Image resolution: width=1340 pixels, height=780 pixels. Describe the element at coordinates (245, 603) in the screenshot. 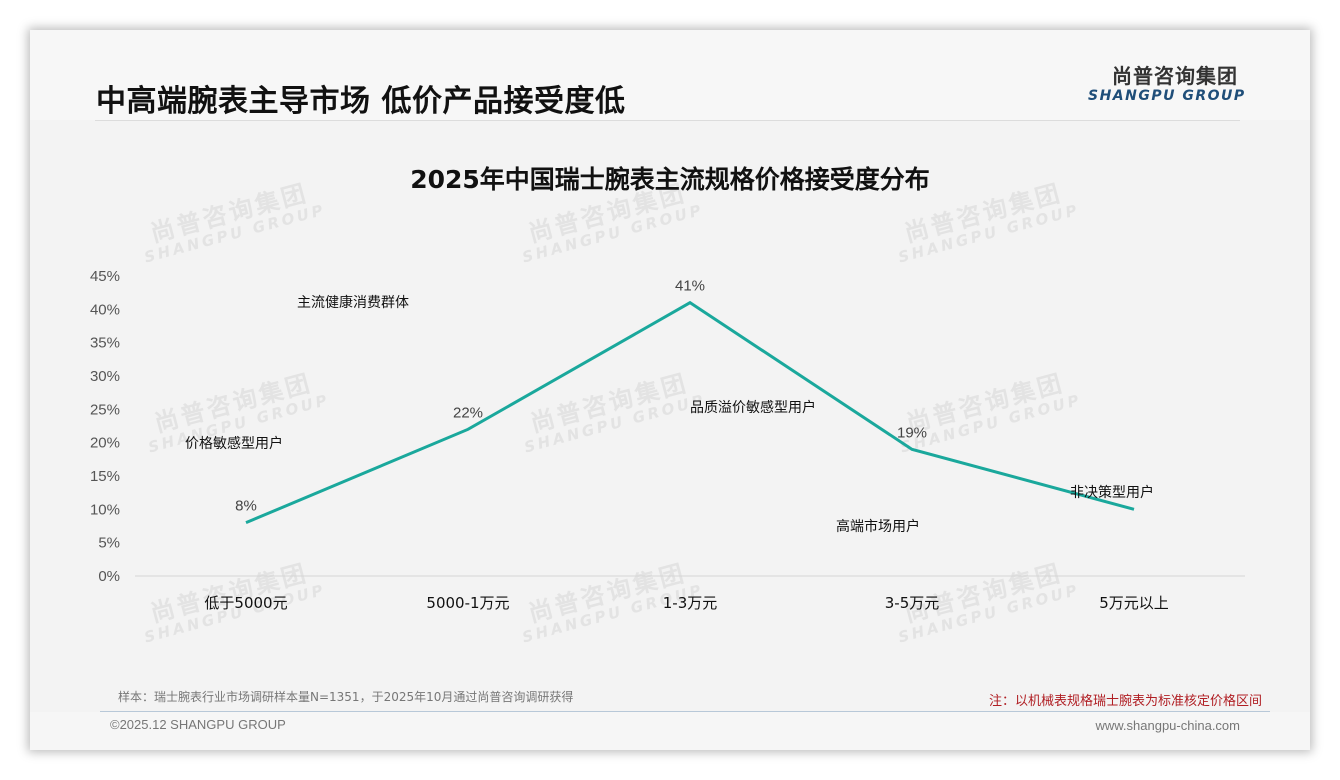

I see `x-tick-label: 低于5000元` at that location.